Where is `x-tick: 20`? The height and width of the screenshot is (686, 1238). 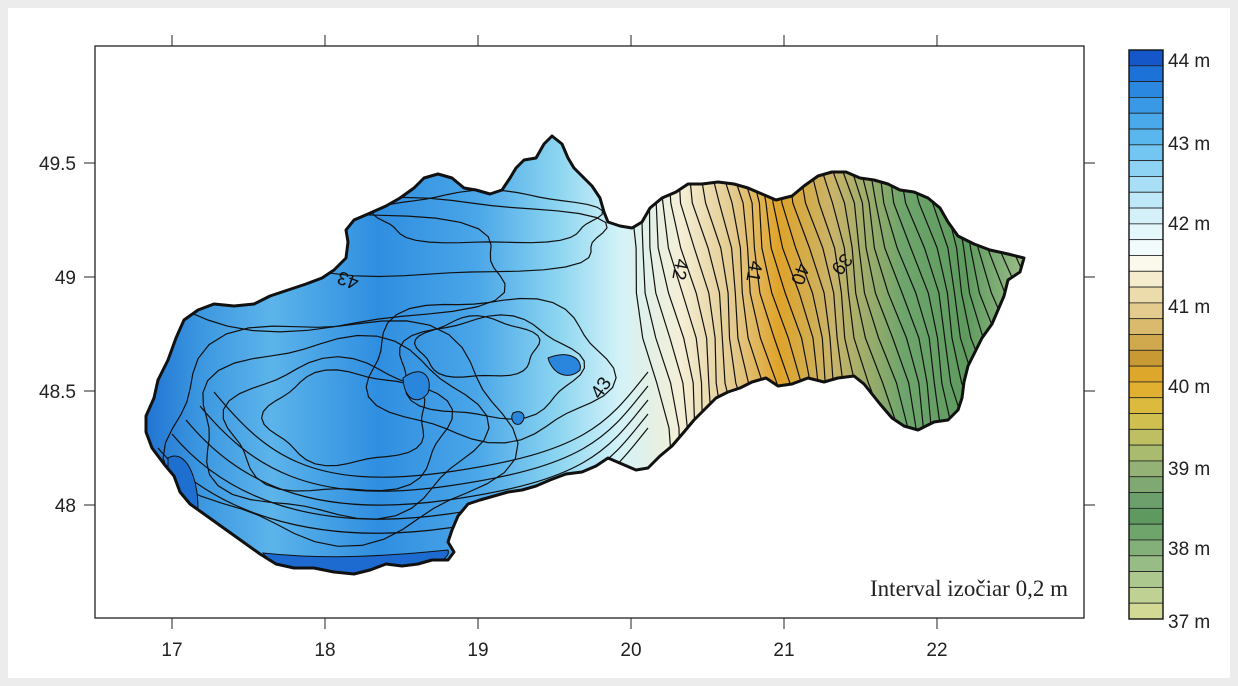 x-tick: 20 is located at coordinates (631, 348).